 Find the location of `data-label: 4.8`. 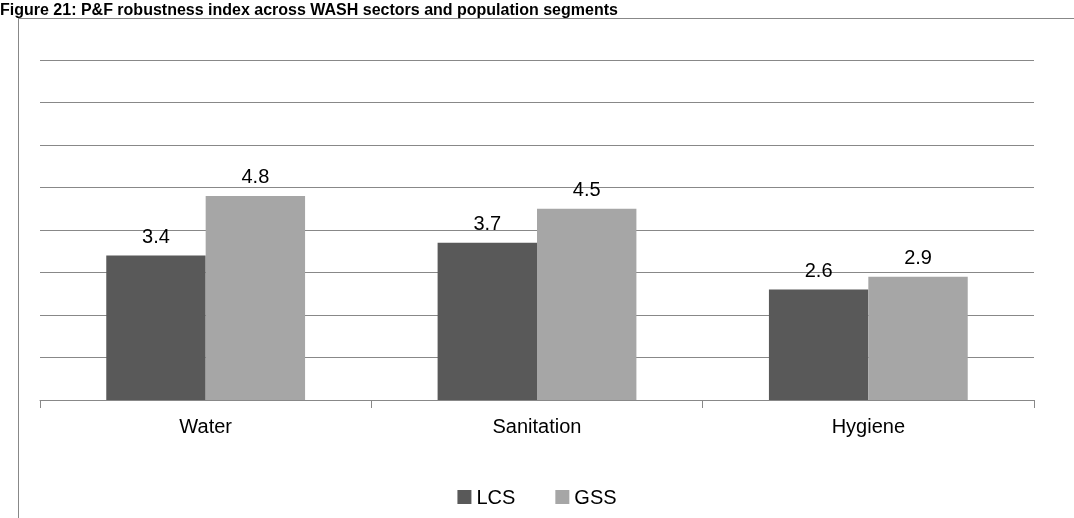

data-label: 4.8 is located at coordinates (255, 176).